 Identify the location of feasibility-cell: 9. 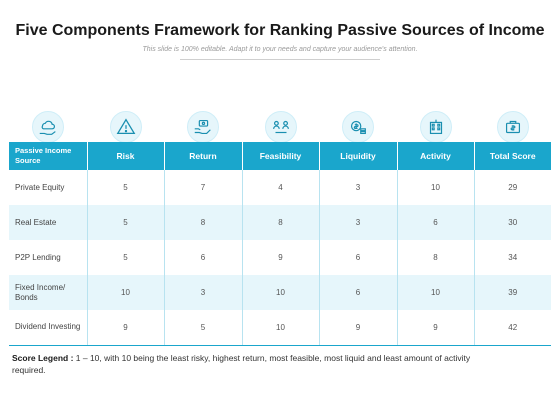
(281, 257).